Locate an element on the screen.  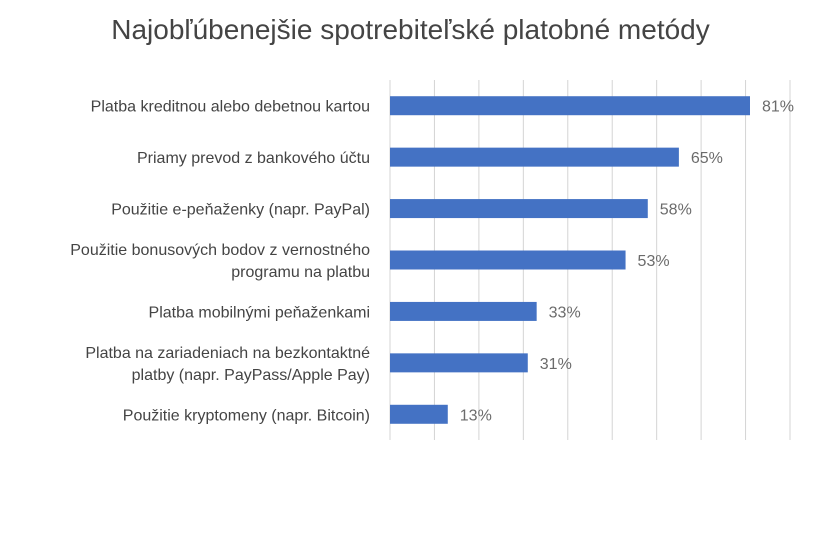
category-label: Platba mobilnými peňaženkami is located at coordinates (259, 312).